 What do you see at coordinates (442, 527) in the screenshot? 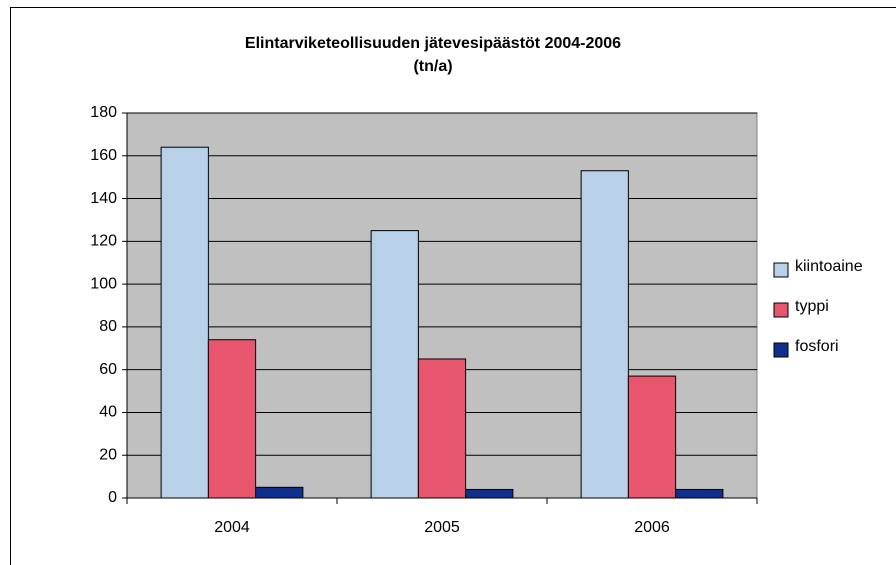
I see `x-tick-label: 2005` at bounding box center [442, 527].